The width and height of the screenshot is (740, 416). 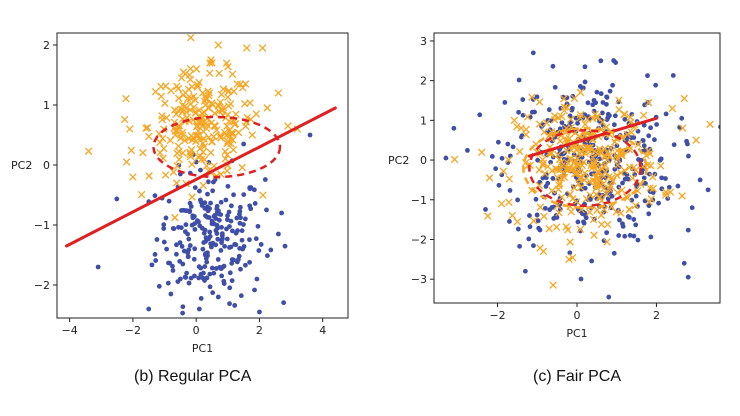 What do you see at coordinates (423, 120) in the screenshot?
I see `y-tick-label: 1` at bounding box center [423, 120].